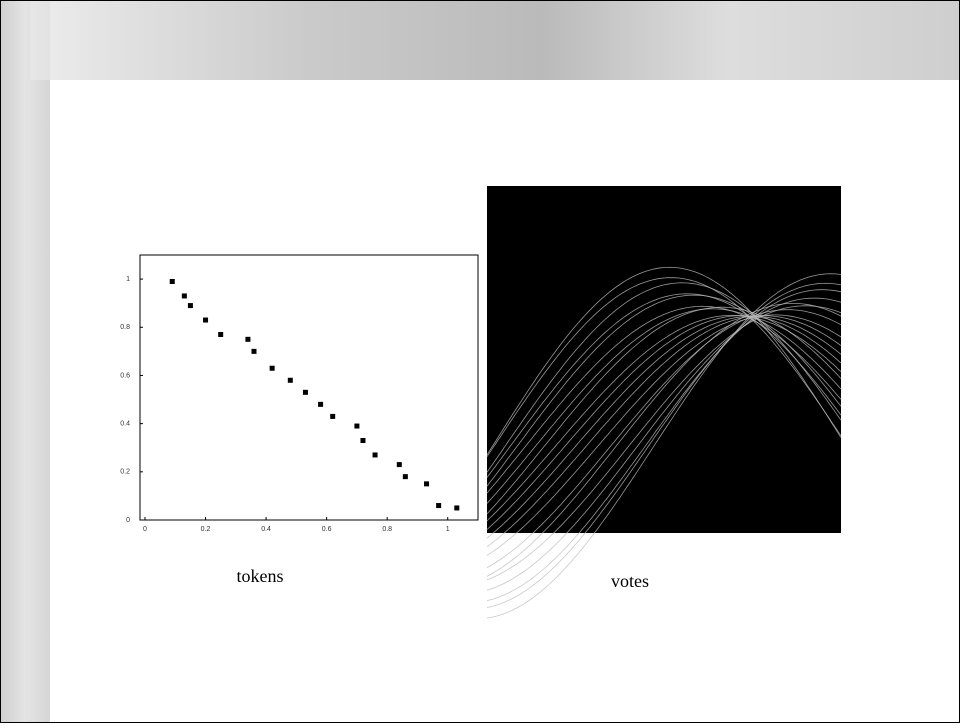  What do you see at coordinates (206, 529) in the screenshot?
I see `x-tick-label: 0.2` at bounding box center [206, 529].